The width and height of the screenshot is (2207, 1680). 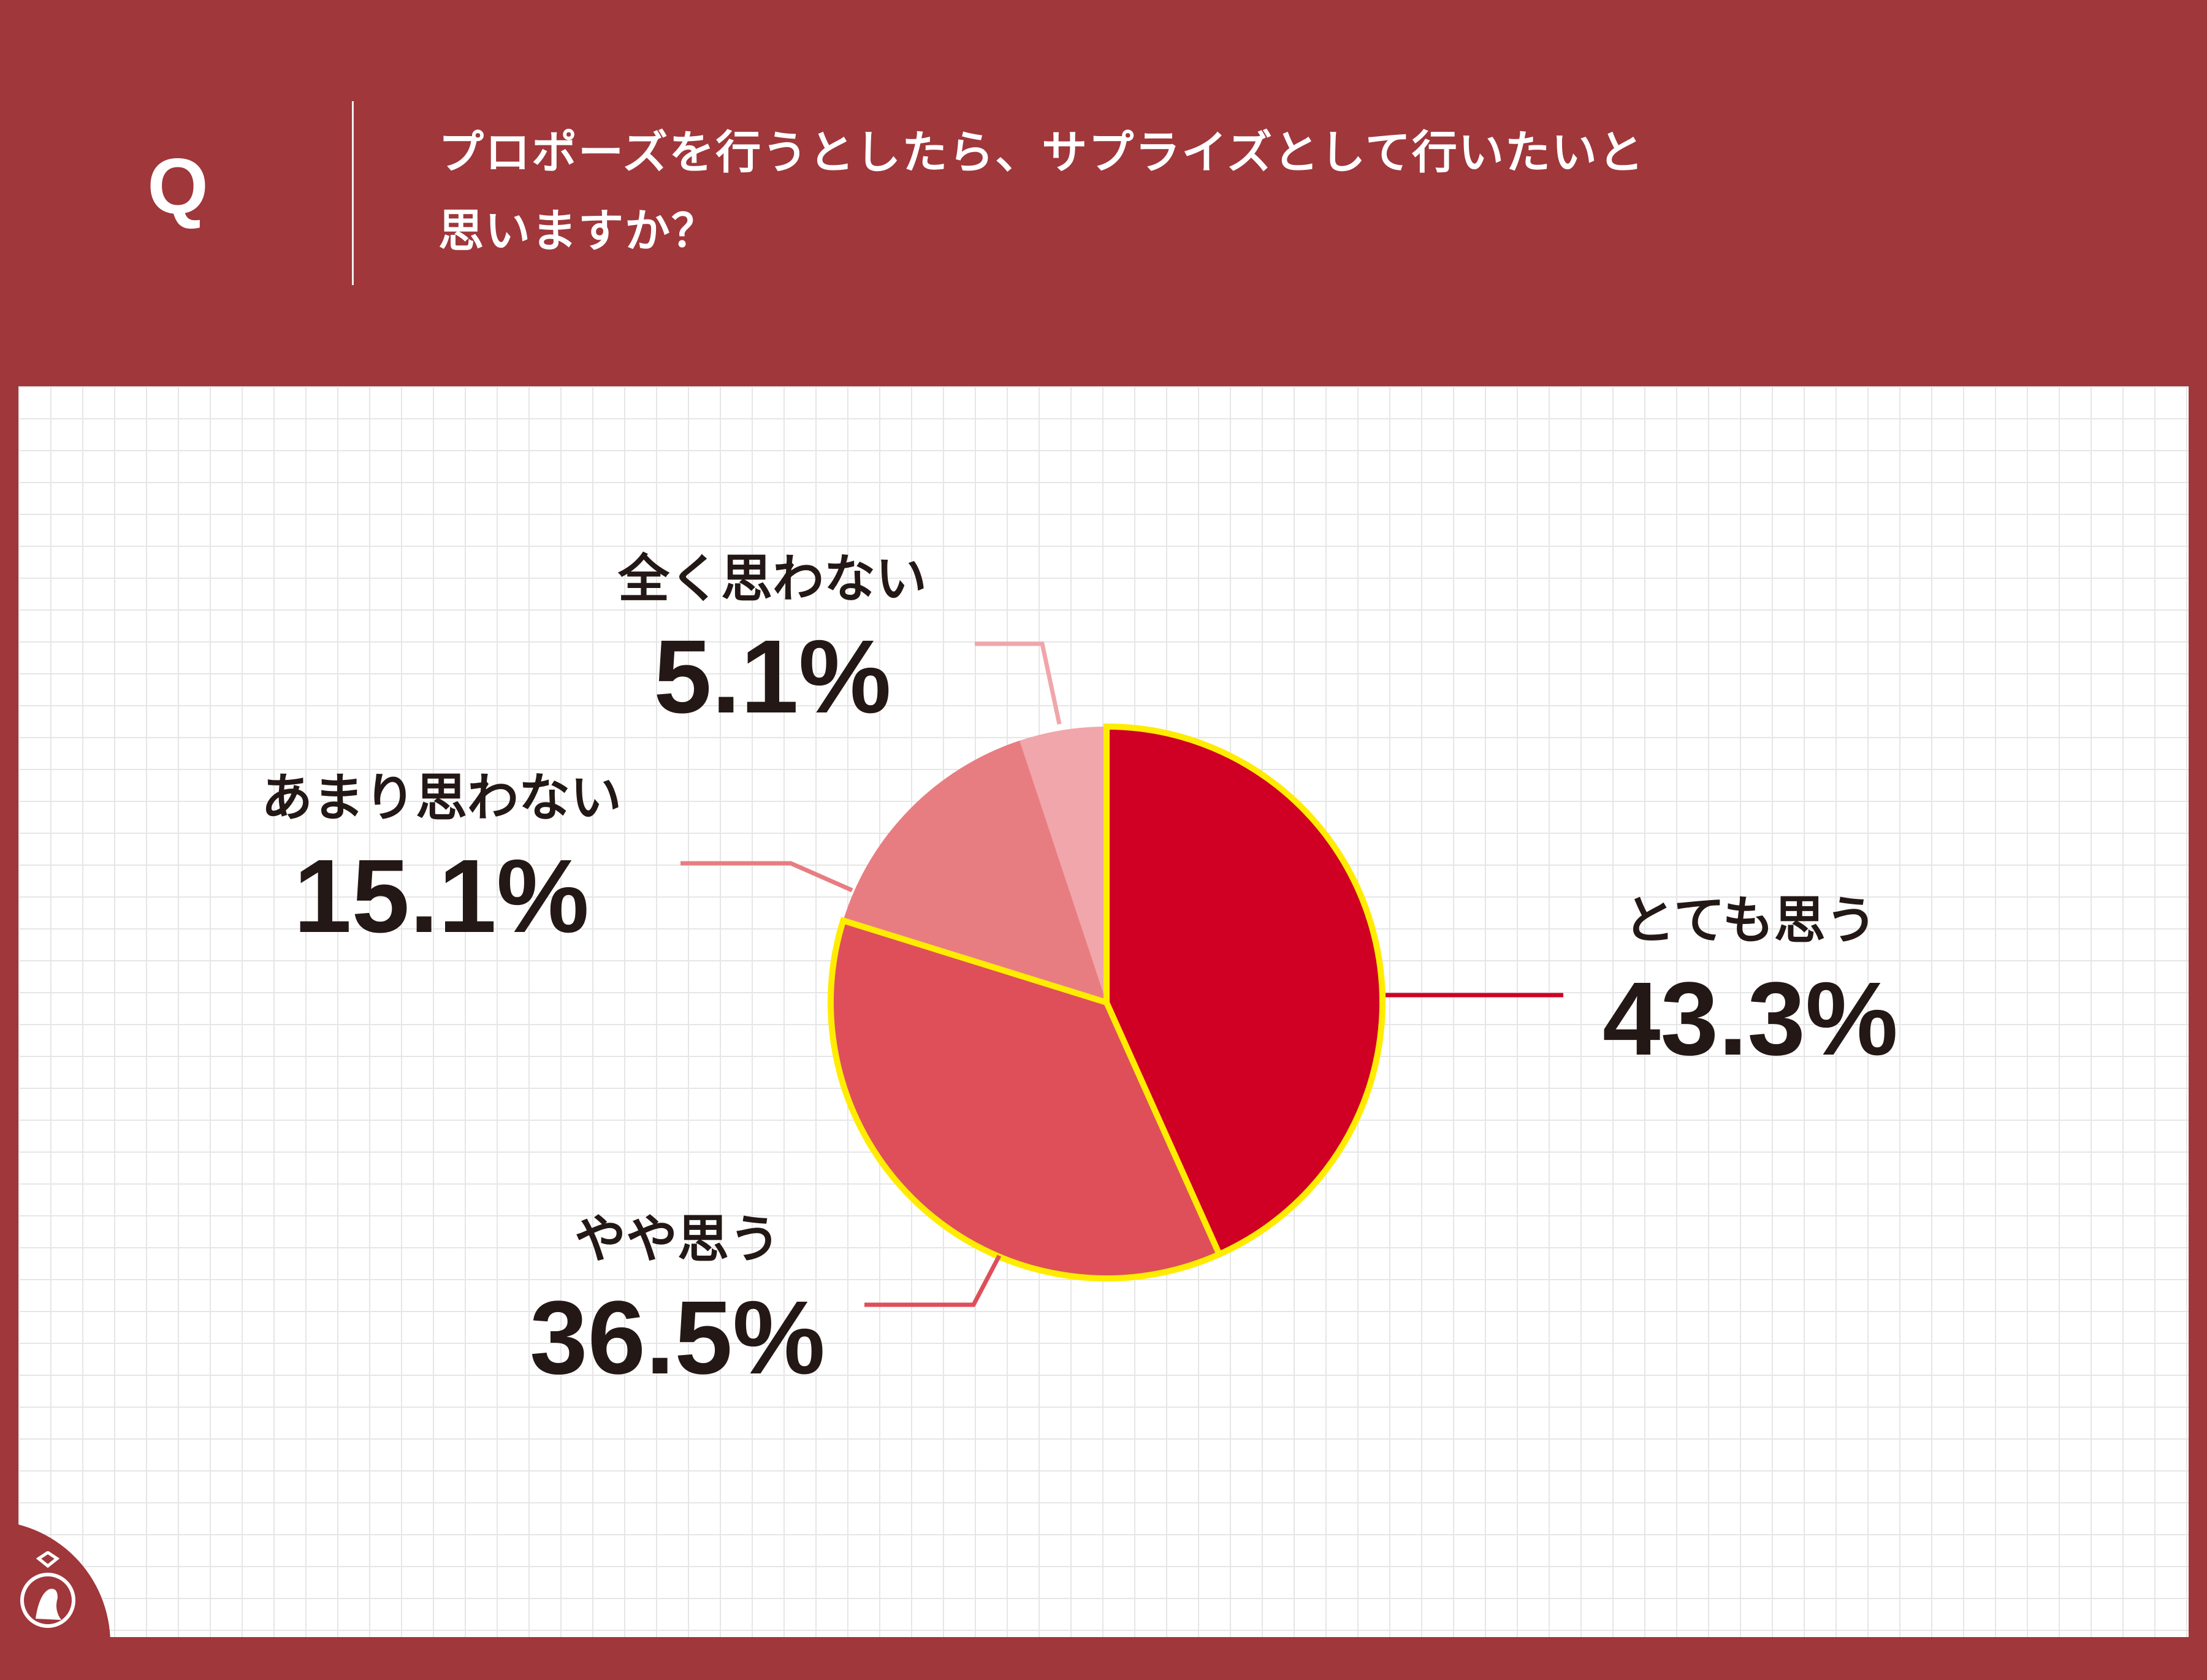 What do you see at coordinates (47, 1590) in the screenshot?
I see `ring-silhouette-icon` at bounding box center [47, 1590].